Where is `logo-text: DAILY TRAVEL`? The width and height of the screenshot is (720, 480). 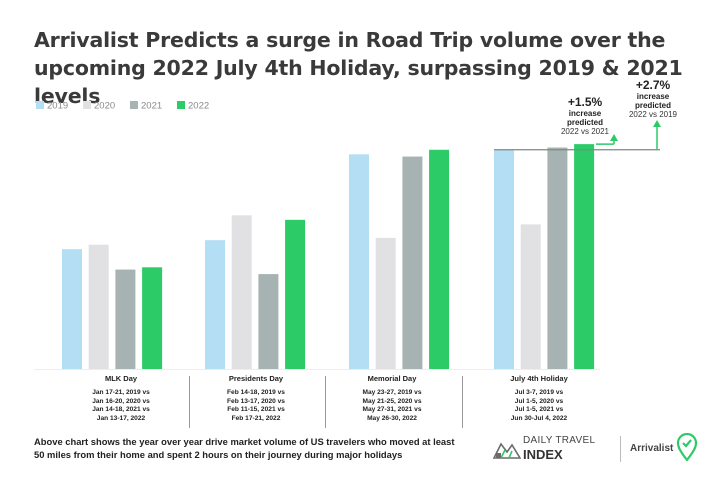
logo-text: DAILY TRAVEL is located at coordinates (559, 440).